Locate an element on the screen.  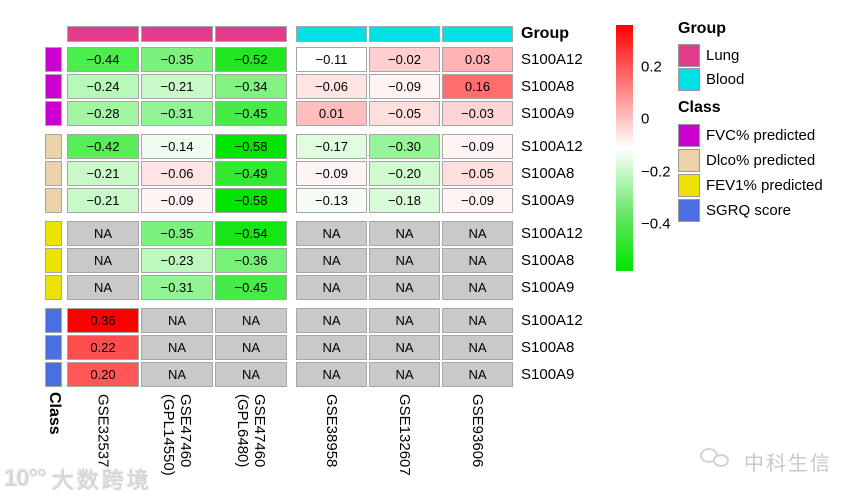
column-label-box: GSE32537 is located at coordinates (103, 430).